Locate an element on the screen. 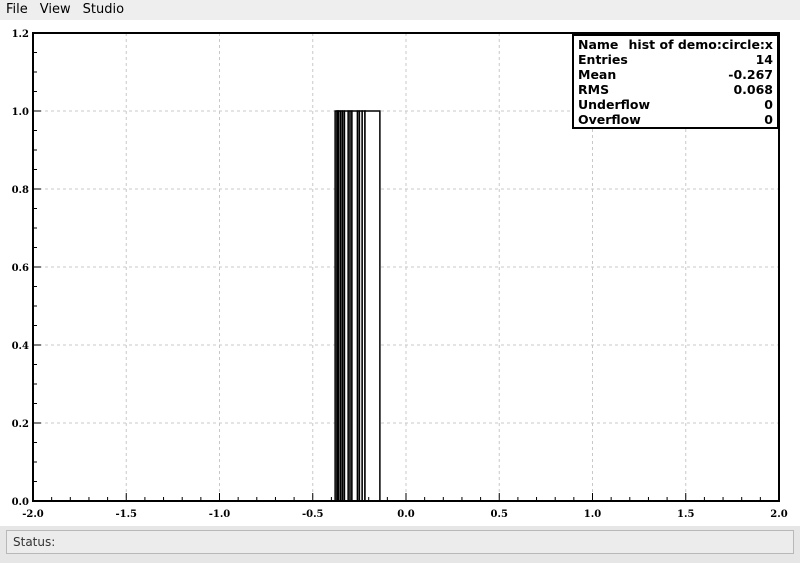  x-tick-label: -2.0 is located at coordinates (33, 514).